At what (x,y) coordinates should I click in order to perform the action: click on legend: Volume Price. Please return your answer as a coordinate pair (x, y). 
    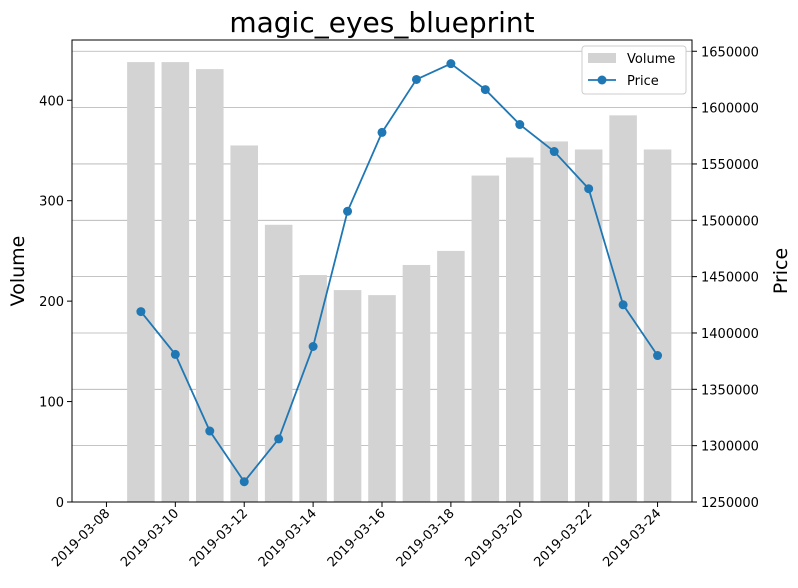
    Looking at the image, I should click on (634, 70).